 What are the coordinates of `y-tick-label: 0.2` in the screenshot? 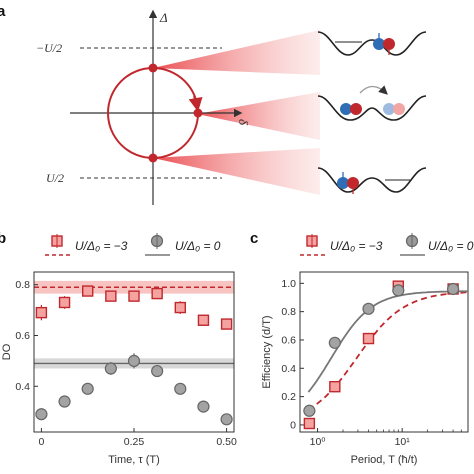 It's located at (288, 397).